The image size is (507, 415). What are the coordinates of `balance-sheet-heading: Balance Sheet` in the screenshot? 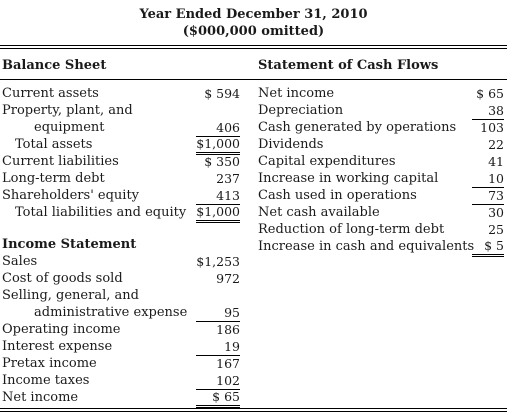 It's located at (54, 65).